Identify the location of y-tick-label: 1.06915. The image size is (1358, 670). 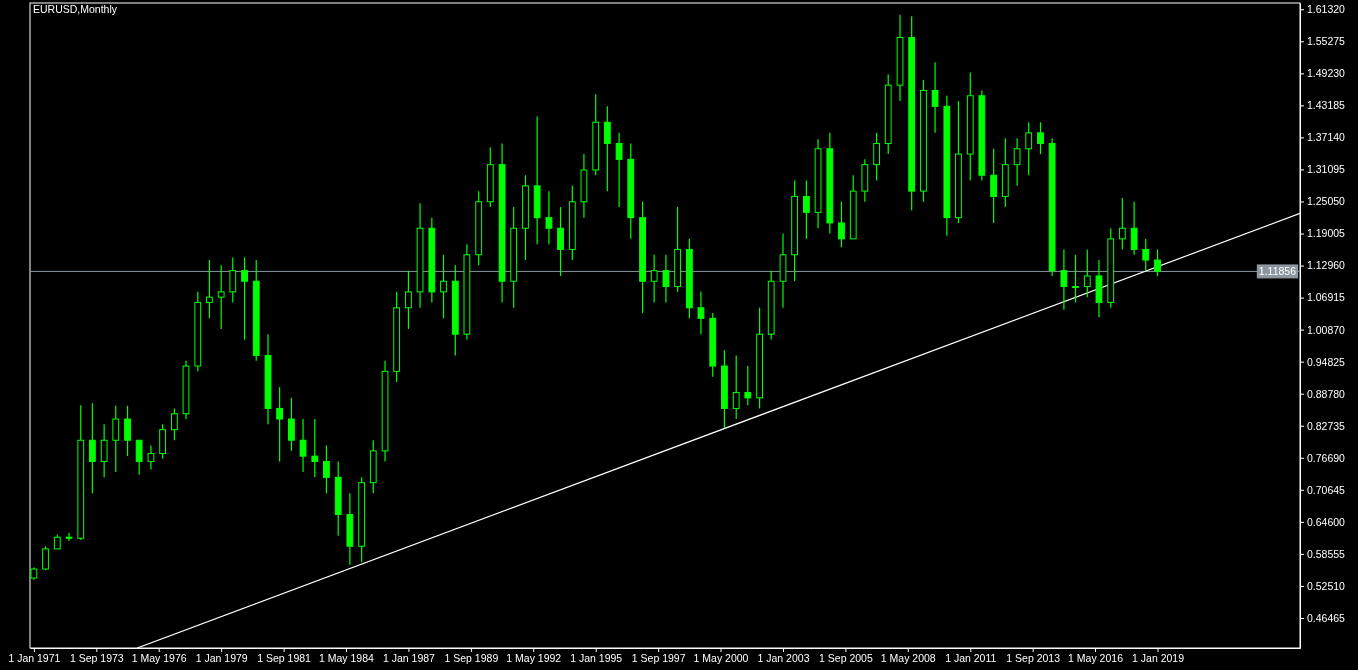
(1326, 297).